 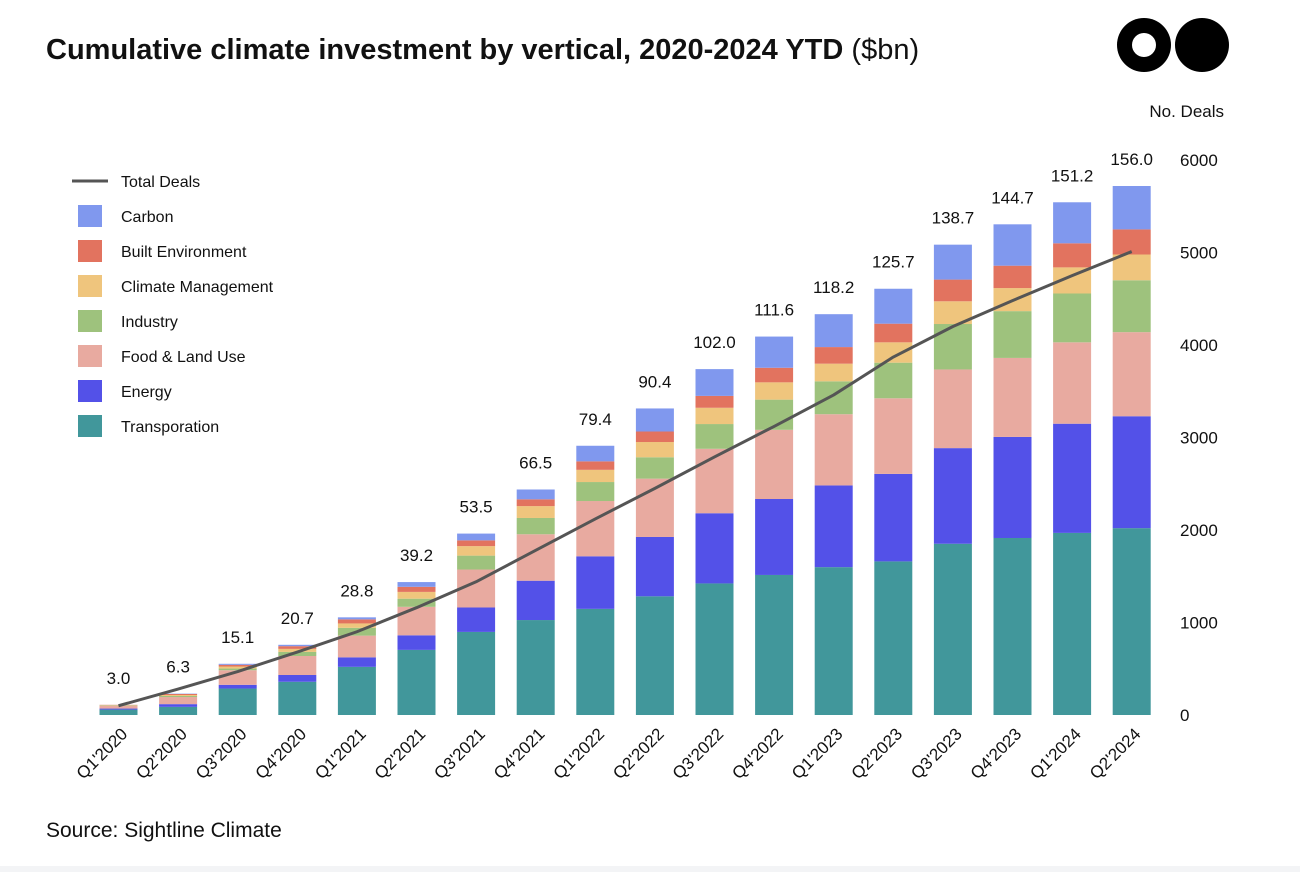 What do you see at coordinates (1055, 753) in the screenshot?
I see `x-tick-label: Q1'2024` at bounding box center [1055, 753].